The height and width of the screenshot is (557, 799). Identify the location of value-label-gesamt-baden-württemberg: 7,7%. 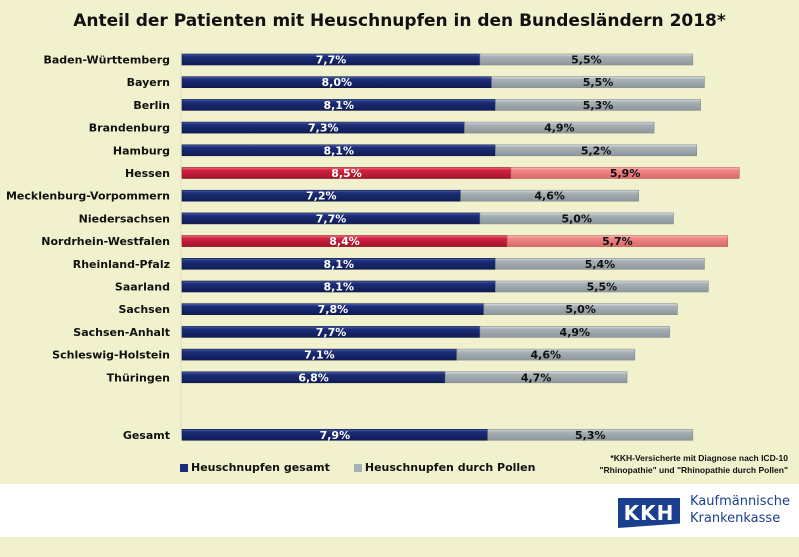
(331, 60).